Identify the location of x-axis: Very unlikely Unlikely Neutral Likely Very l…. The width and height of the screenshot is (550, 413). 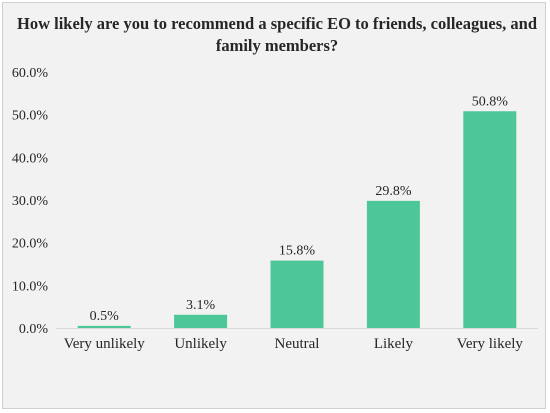
(297, 340).